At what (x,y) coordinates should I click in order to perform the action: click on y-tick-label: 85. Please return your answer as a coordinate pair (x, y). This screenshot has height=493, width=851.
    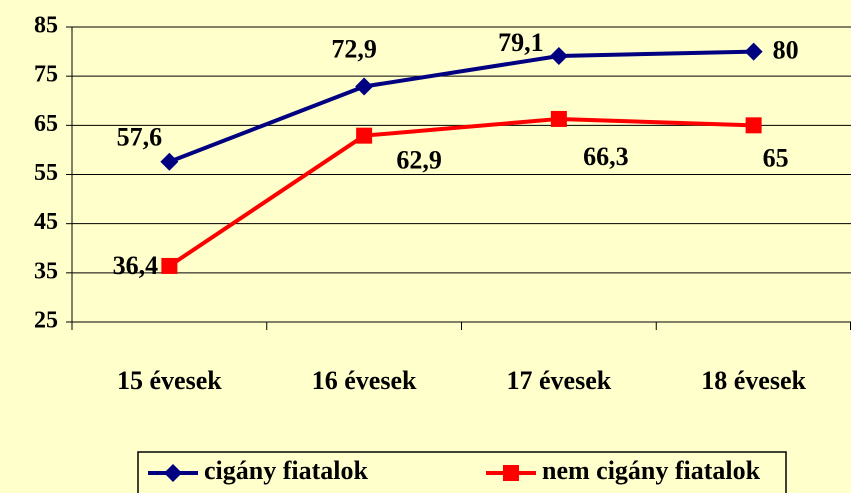
    Looking at the image, I should click on (46, 26).